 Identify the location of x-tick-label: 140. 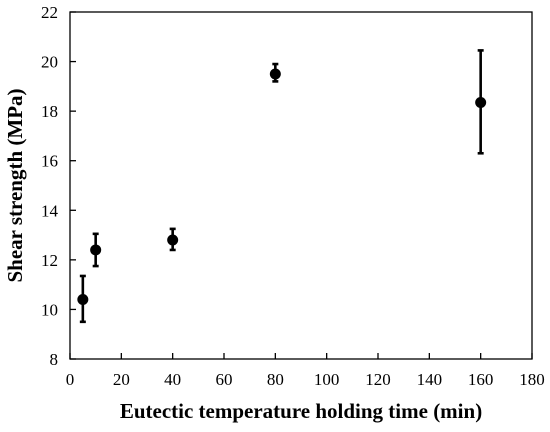
(430, 379).